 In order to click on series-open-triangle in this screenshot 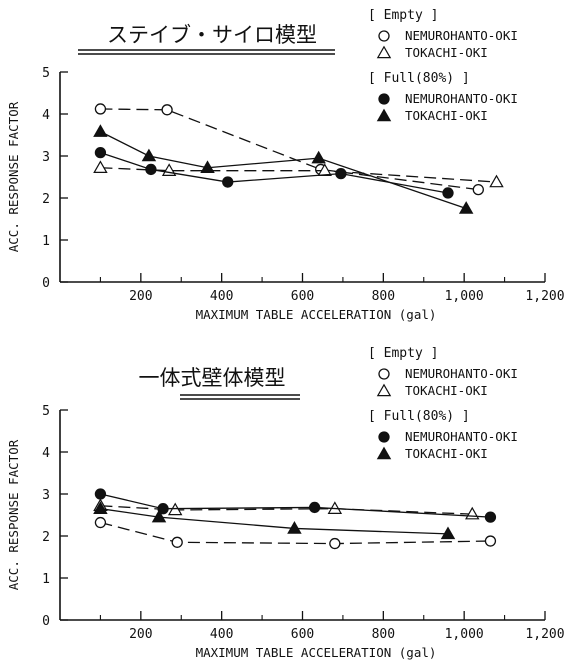, I will do `click(298, 174)`.